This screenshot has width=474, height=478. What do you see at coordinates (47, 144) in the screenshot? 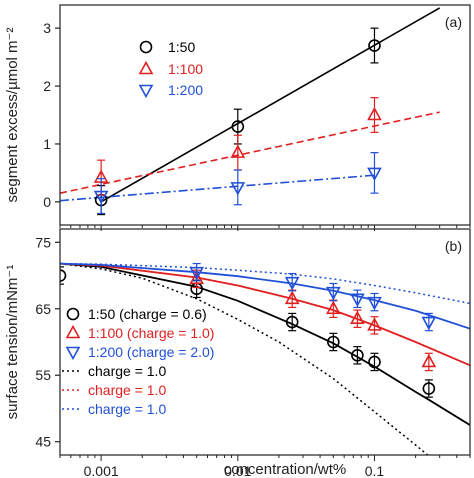
I see `y-tick-label: 1` at bounding box center [47, 144].